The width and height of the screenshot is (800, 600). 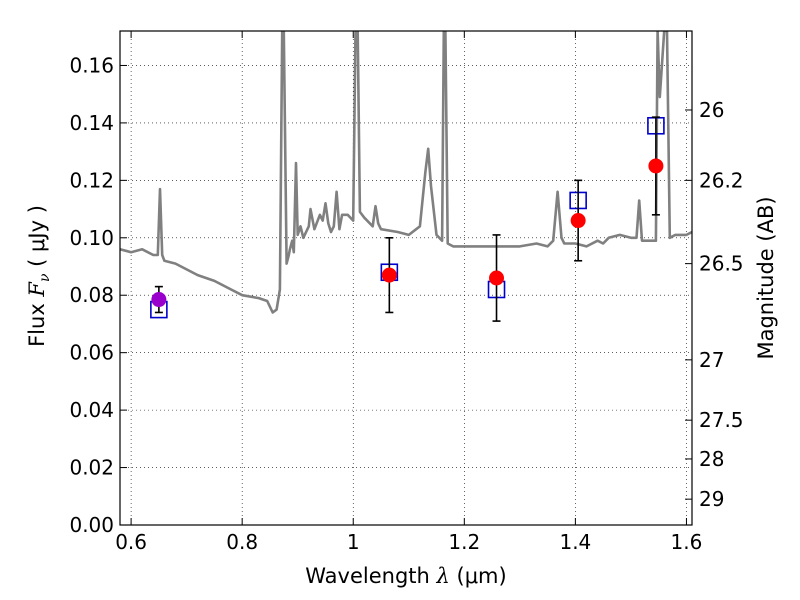 What do you see at coordinates (91, 468) in the screenshot?
I see `y-tick-label: 0.02` at bounding box center [91, 468].